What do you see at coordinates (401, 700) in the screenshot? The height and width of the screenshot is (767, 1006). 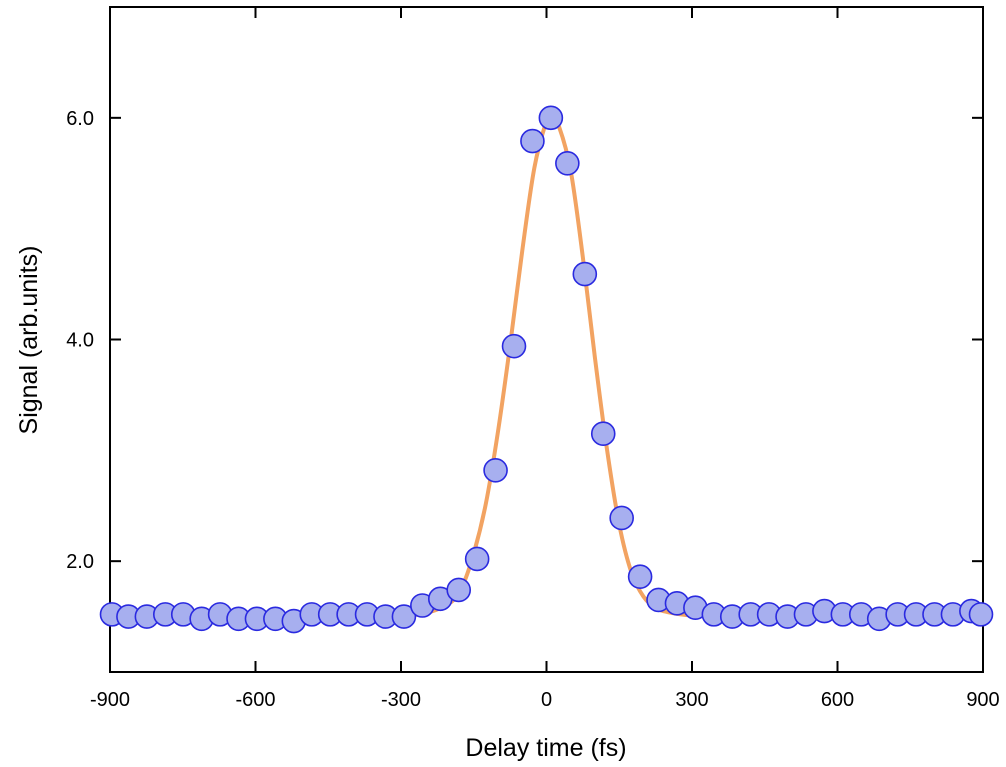 I see `x-tick-label: -300` at bounding box center [401, 700].